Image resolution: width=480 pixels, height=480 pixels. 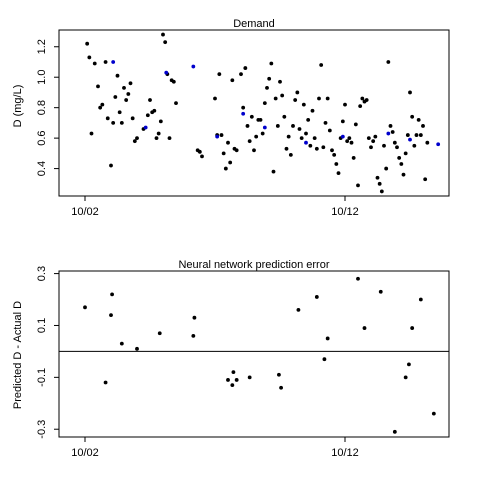 What do you see at coordinates (345, 453) in the screenshot?
I see `error-x-tick-label: 10/12` at bounding box center [345, 453].